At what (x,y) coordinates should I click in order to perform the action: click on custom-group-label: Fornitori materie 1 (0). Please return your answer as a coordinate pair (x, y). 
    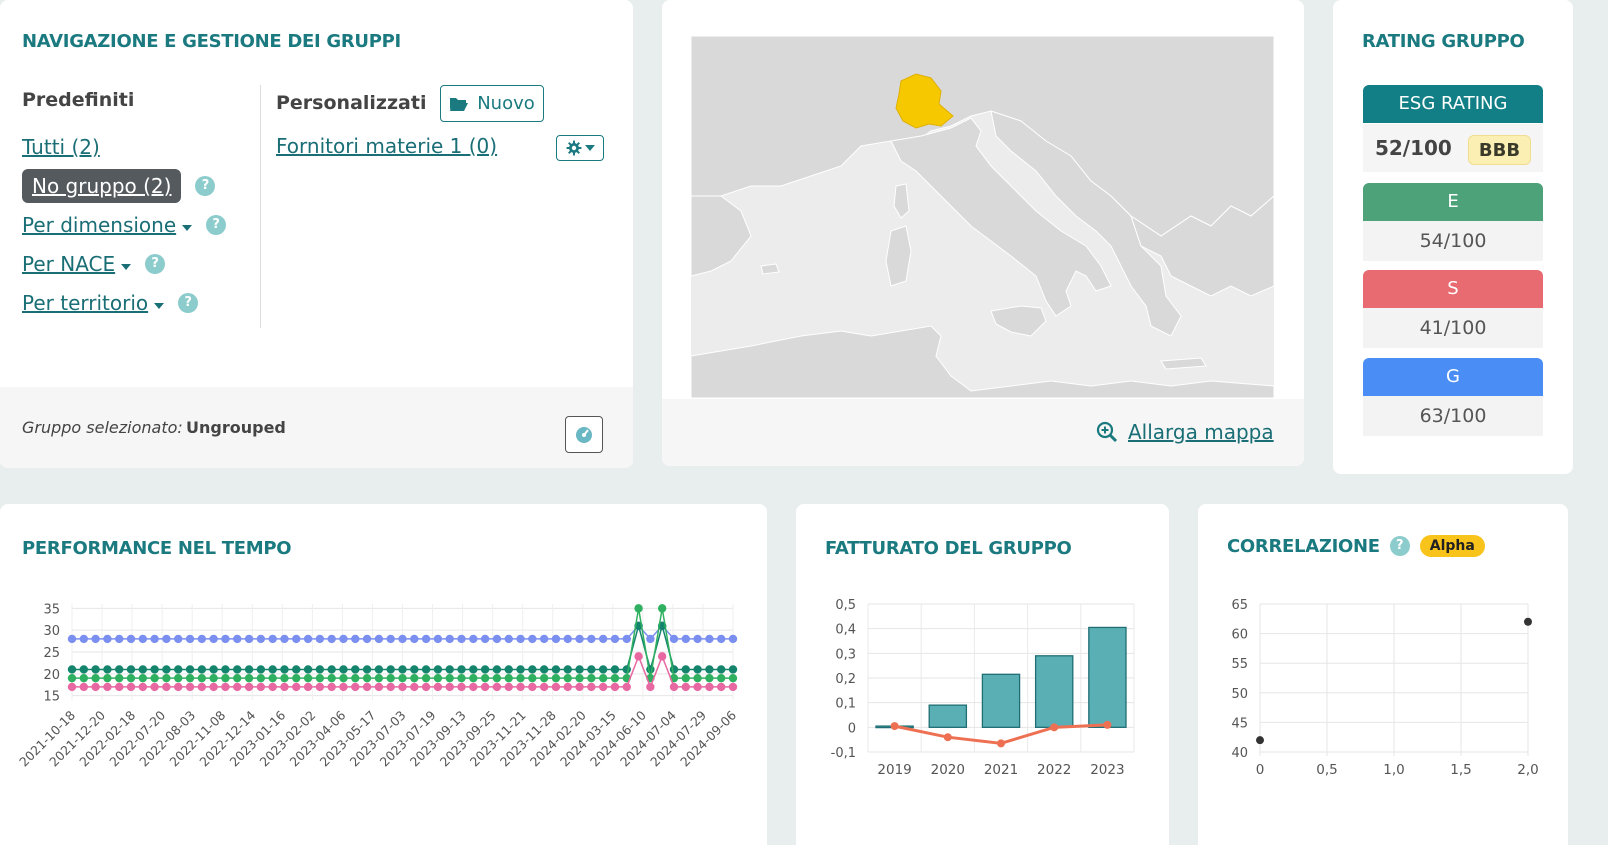
    Looking at the image, I should click on (387, 146).